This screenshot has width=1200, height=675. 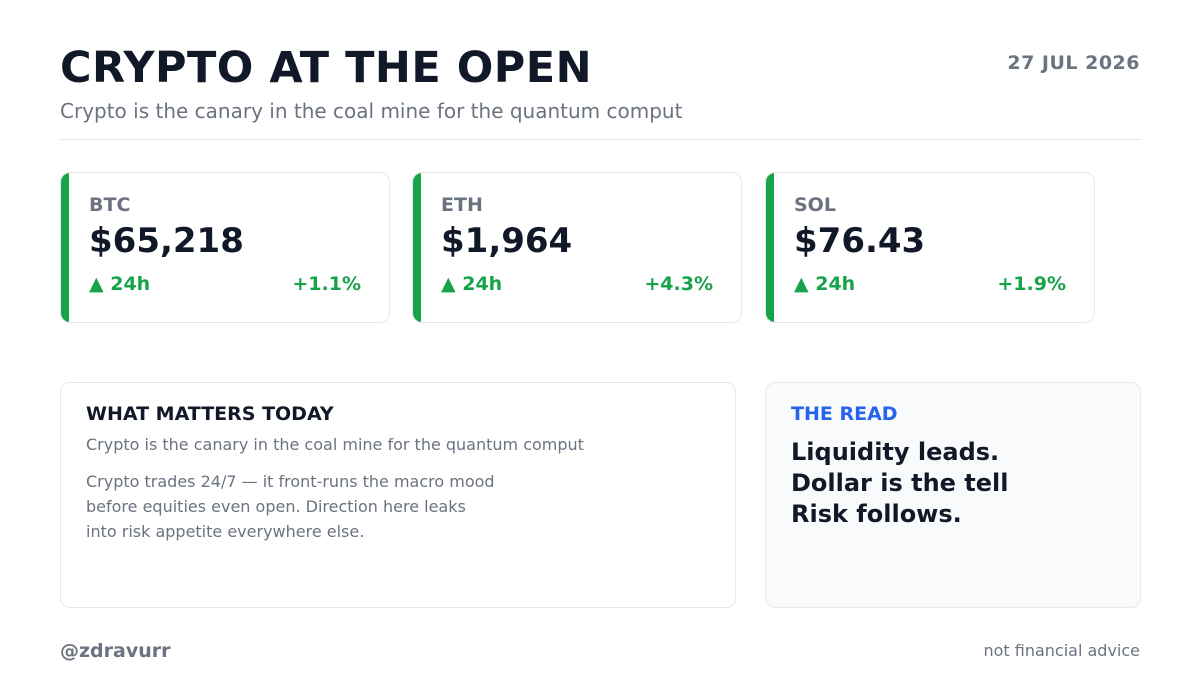 I want to click on ticker-symbol: BTC, so click(x=110, y=205).